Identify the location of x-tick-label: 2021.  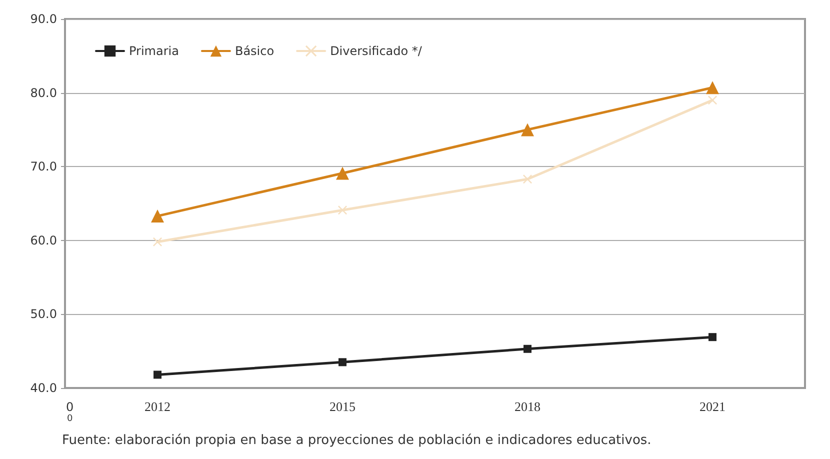
(713, 406).